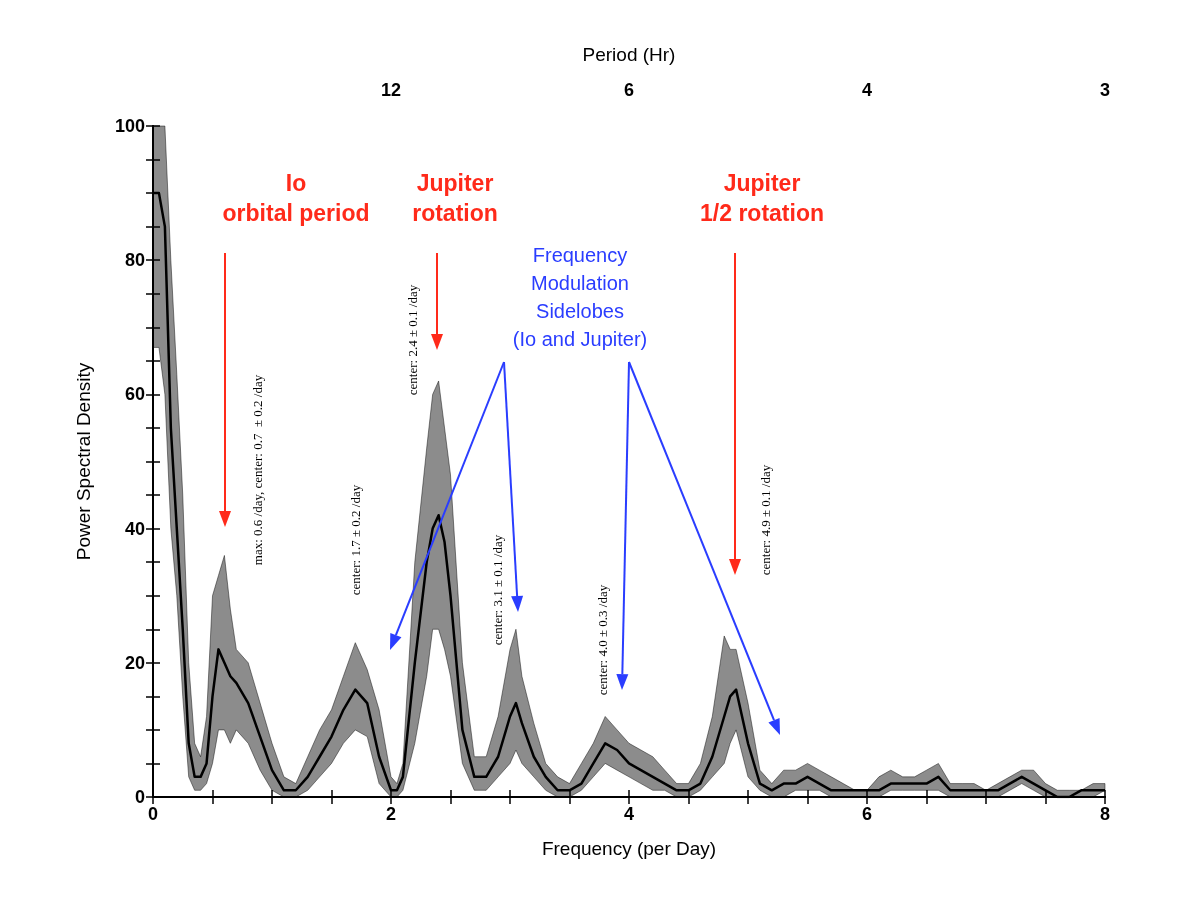 This screenshot has height=917, width=1182. Describe the element at coordinates (391, 814) in the screenshot. I see `x-tick-label: 2` at that location.